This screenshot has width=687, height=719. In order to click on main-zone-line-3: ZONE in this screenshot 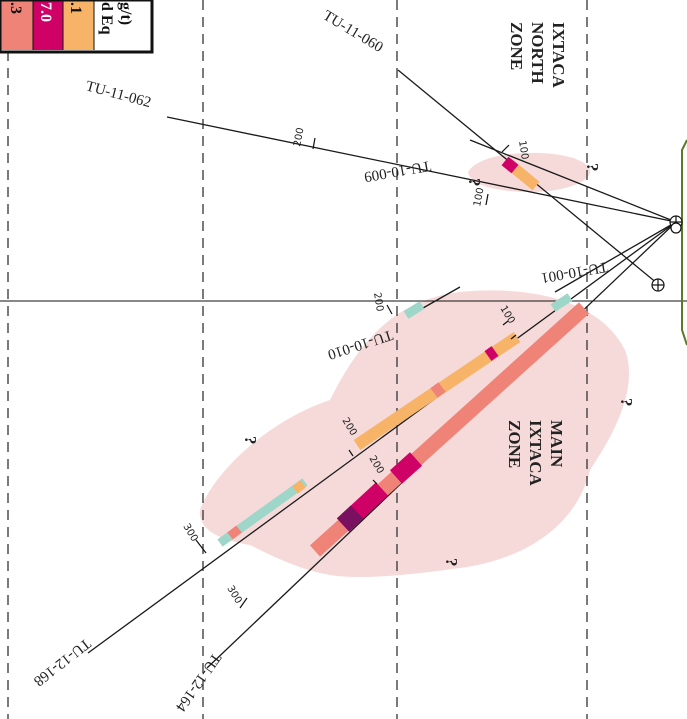, I will do `click(514, 444)`.